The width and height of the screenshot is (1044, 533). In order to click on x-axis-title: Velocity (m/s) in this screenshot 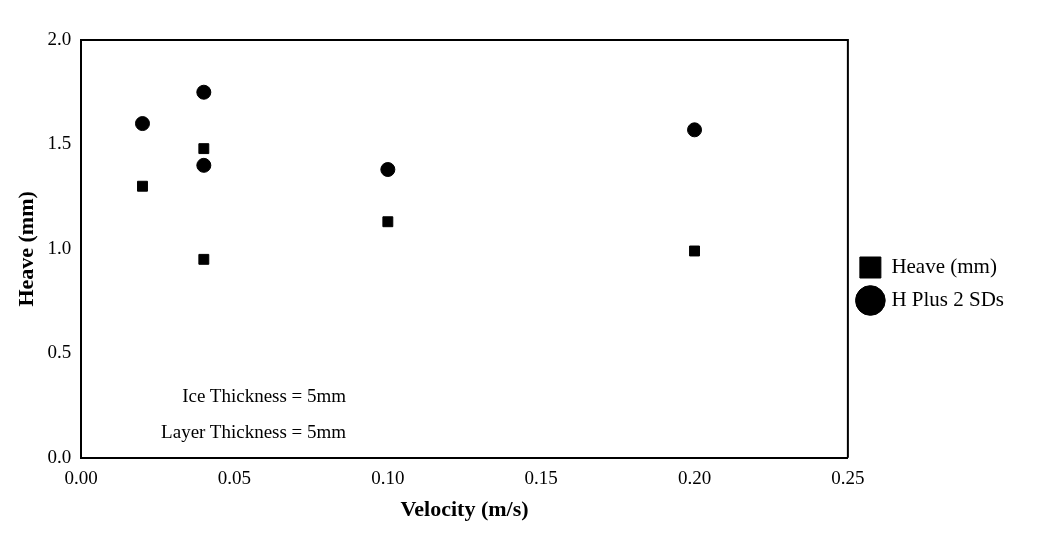, I will do `click(464, 509)`.